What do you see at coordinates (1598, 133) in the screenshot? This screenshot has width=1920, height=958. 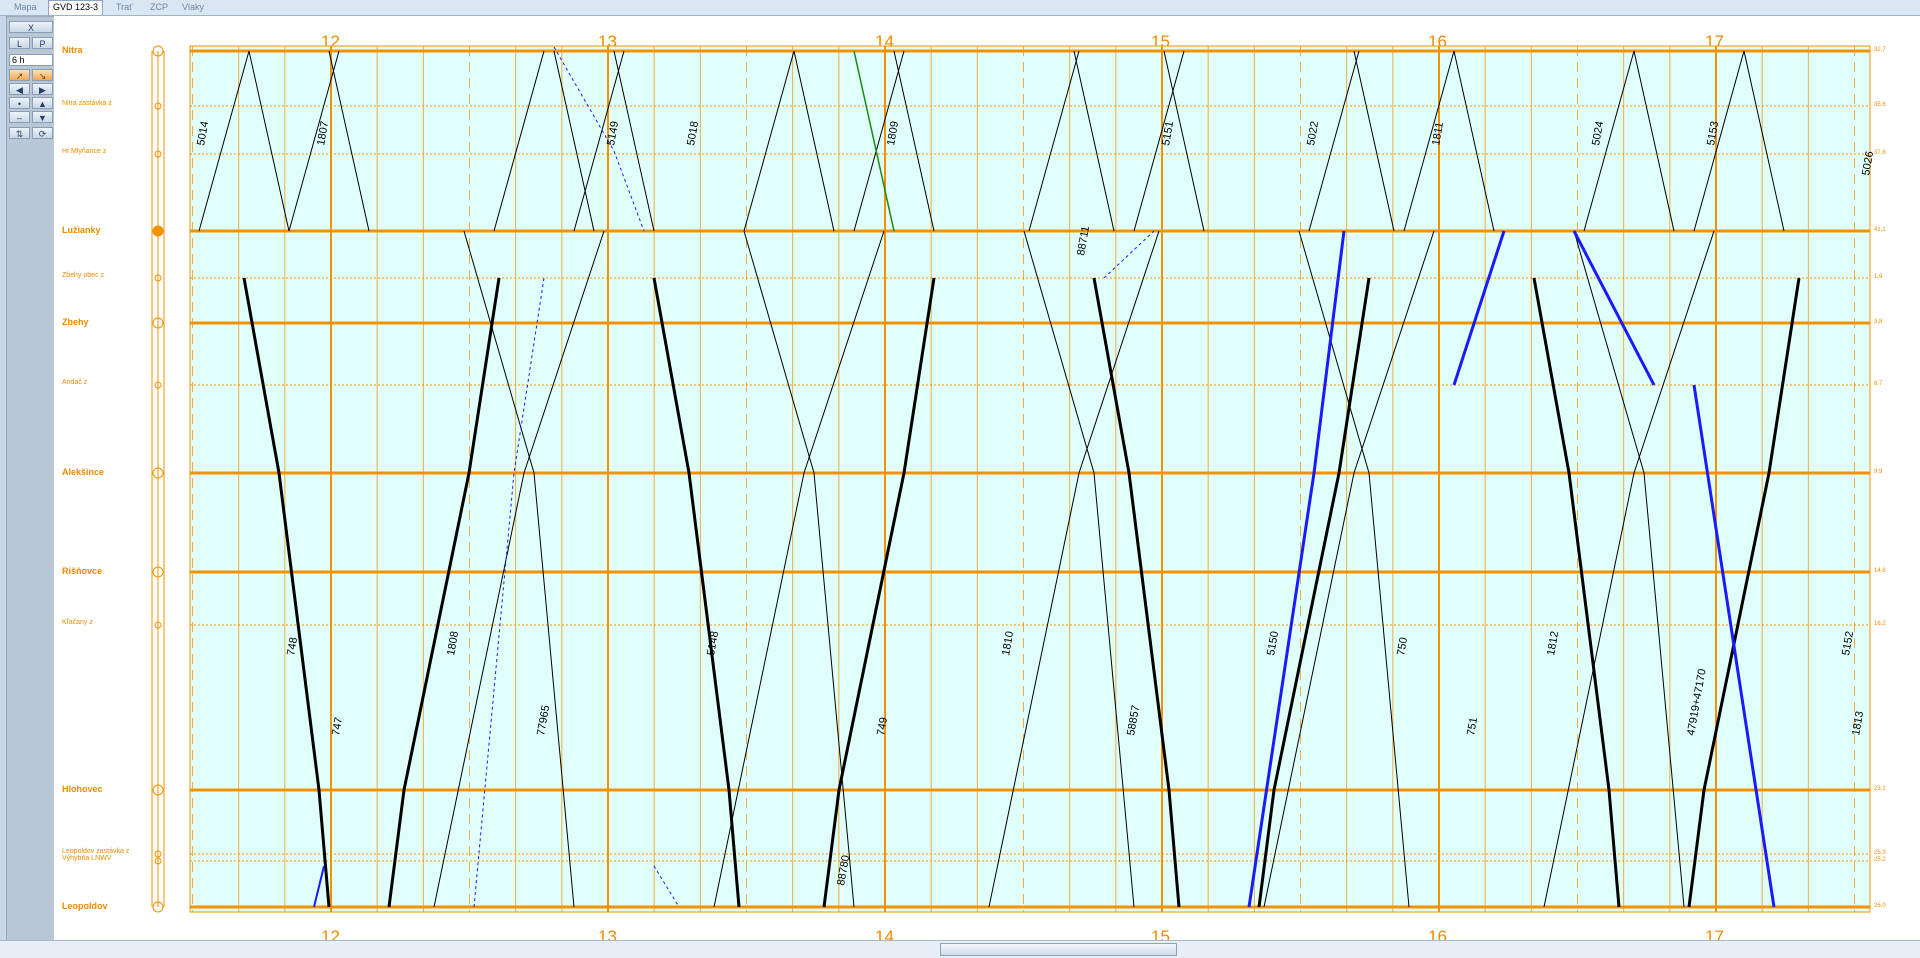 I see `train-number: 5024` at bounding box center [1598, 133].